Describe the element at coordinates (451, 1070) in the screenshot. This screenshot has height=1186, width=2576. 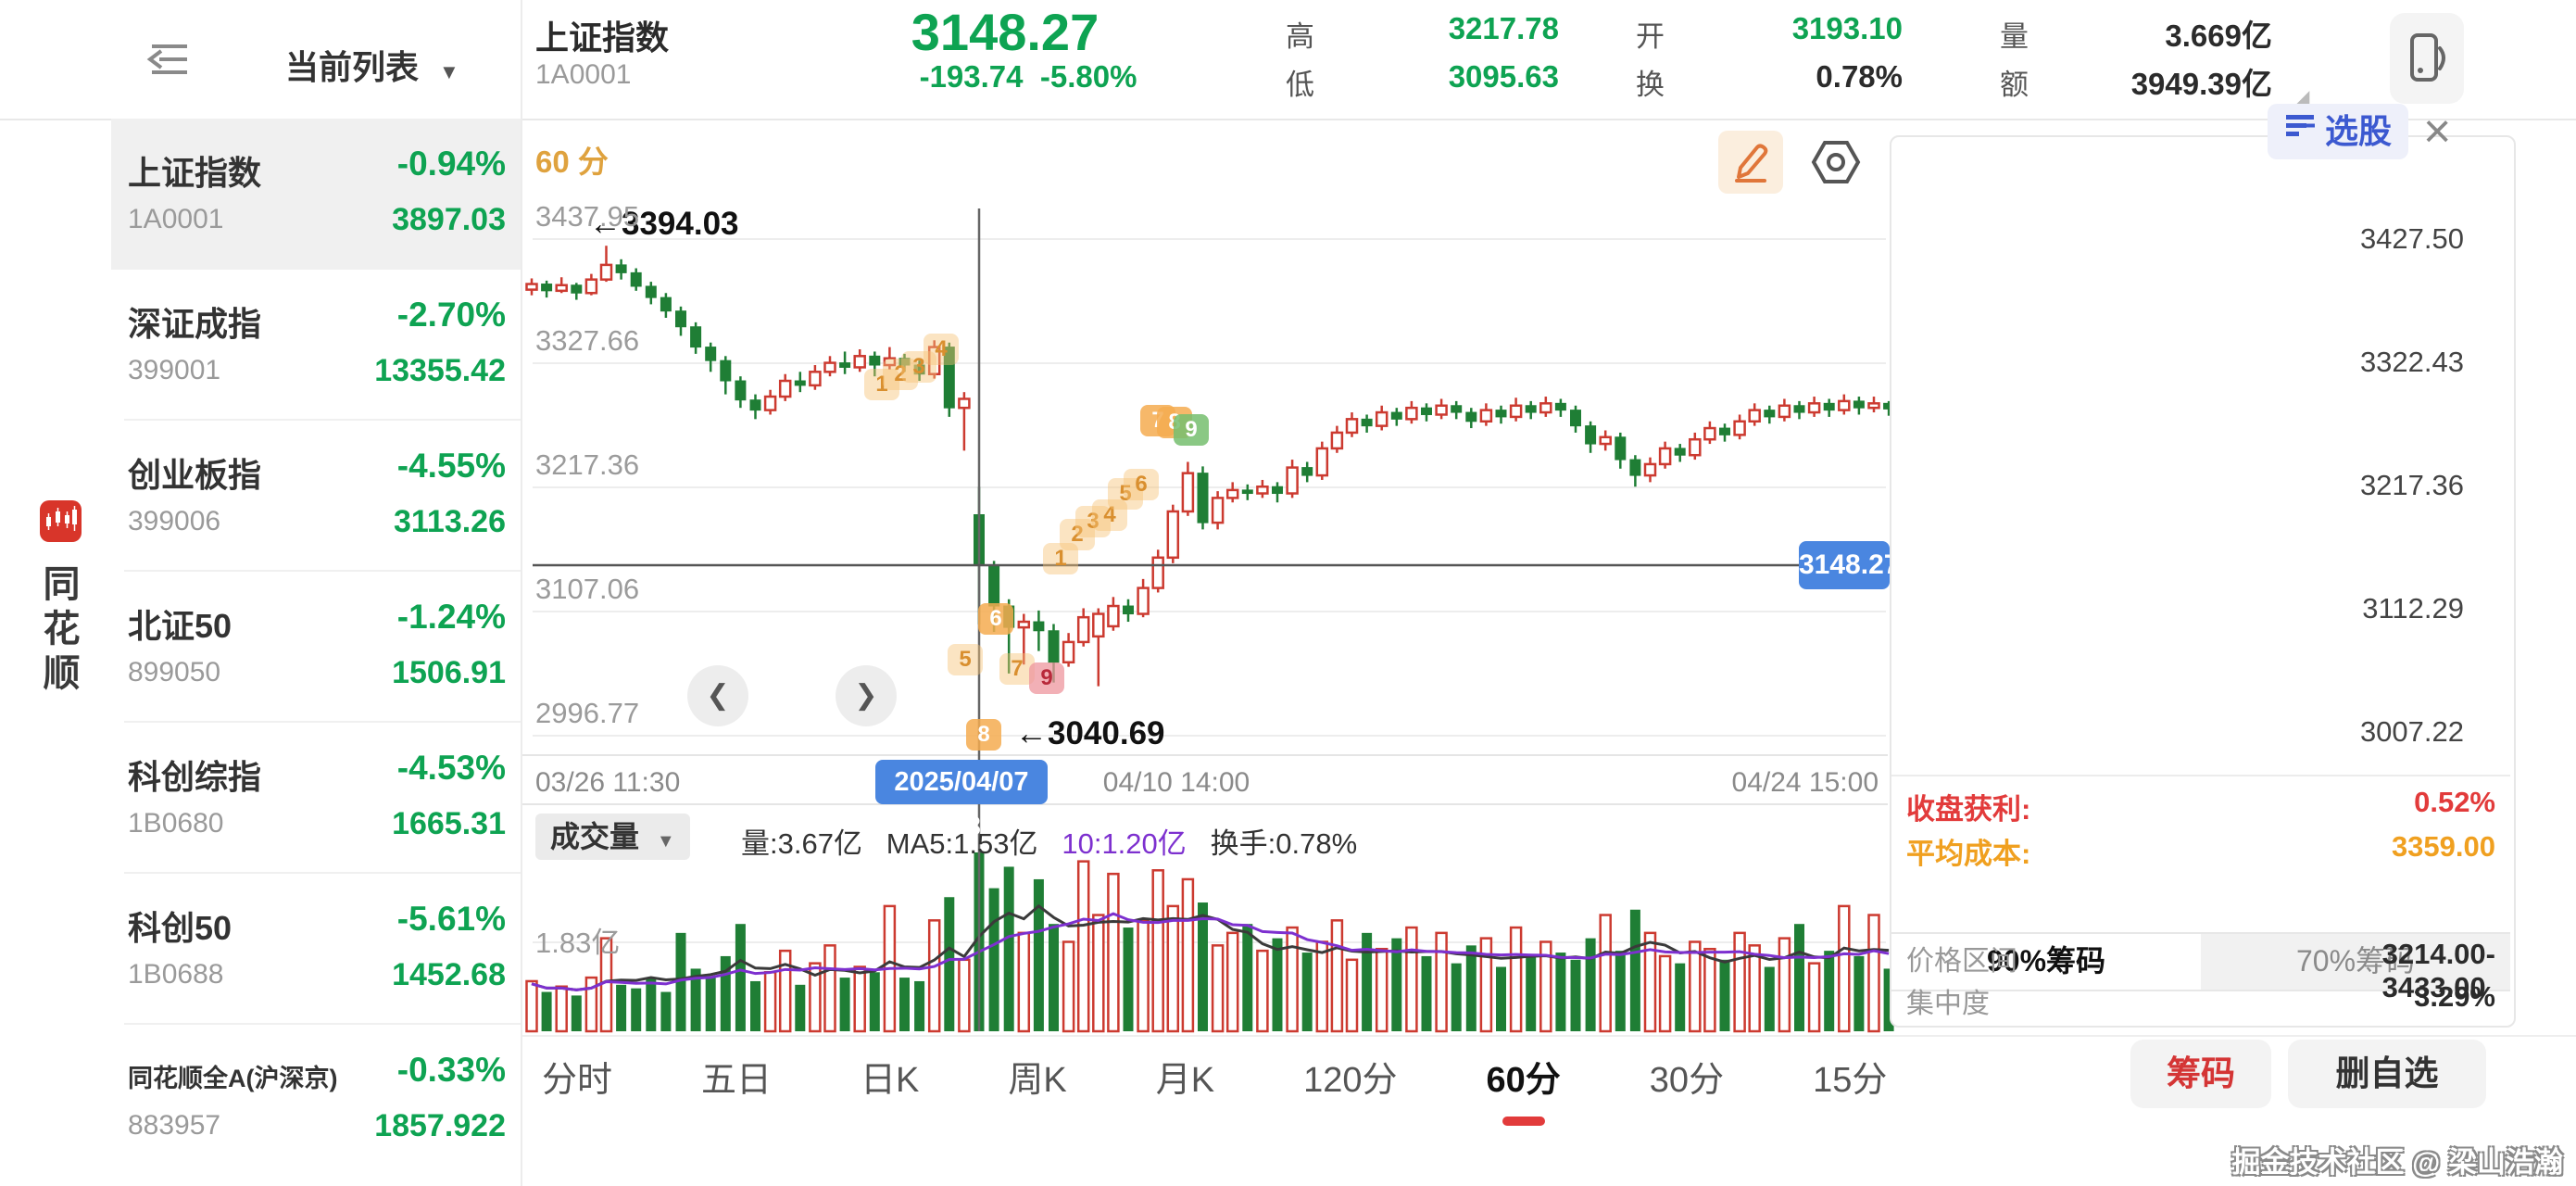
I see `stock-change-pct: -0.33%` at that location.